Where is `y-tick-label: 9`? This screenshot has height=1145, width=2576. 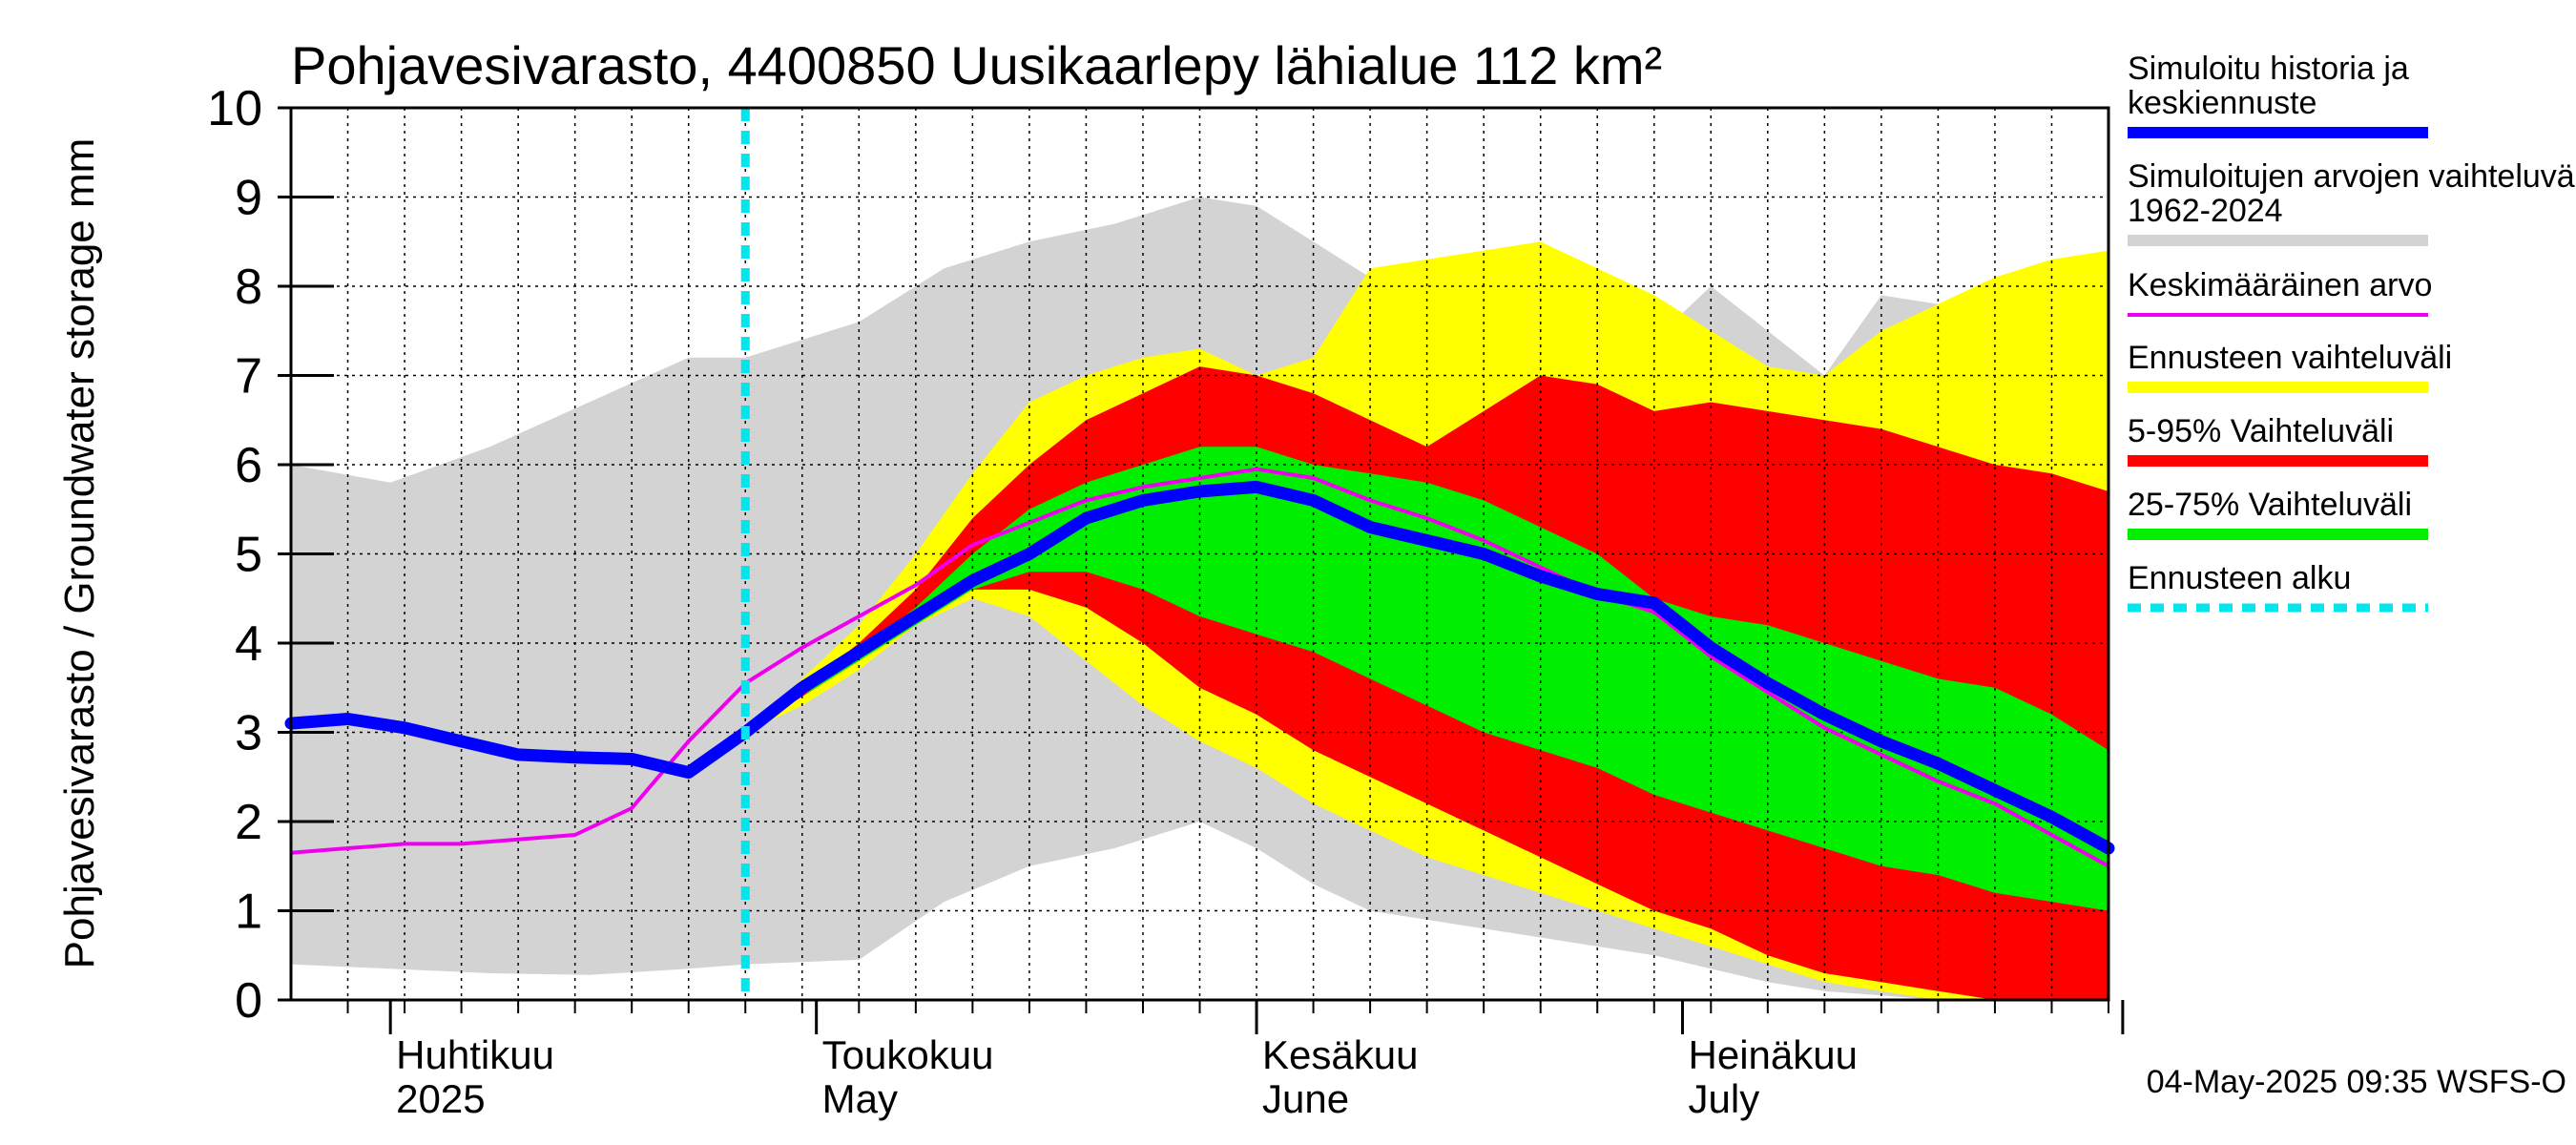 y-tick-label: 9 is located at coordinates (248, 199).